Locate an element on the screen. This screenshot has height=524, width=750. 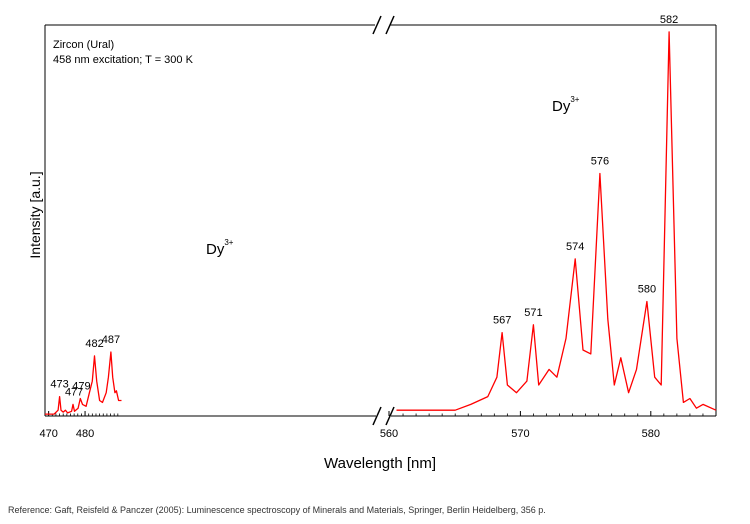
x-tick-label: 570 is located at coordinates (520, 434).